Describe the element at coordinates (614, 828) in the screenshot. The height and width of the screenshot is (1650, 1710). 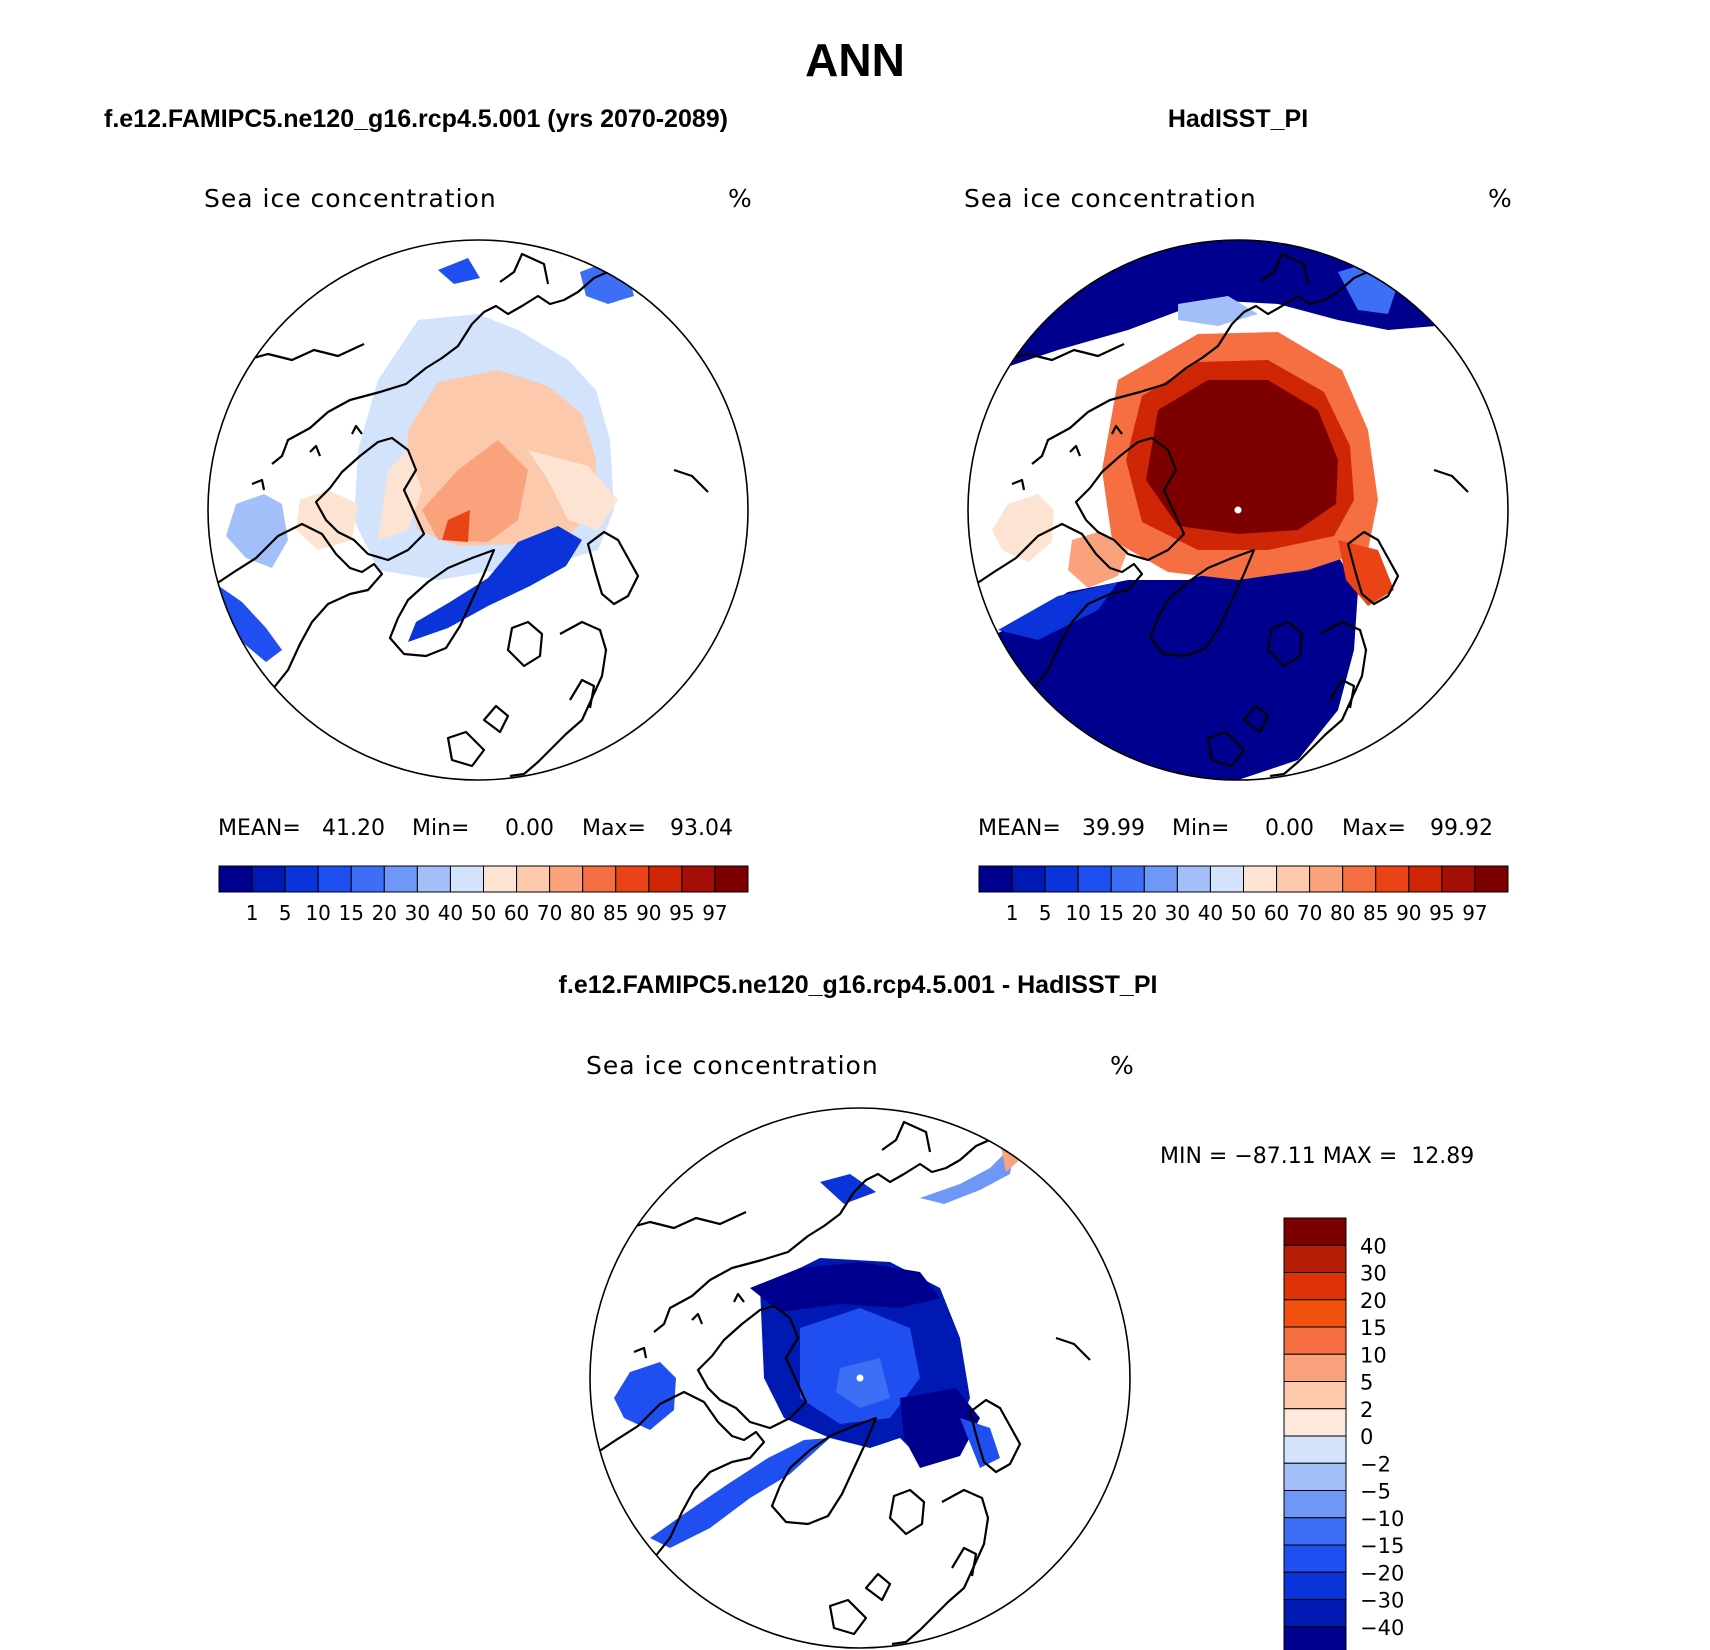
I see `model-max-label: Max=` at that location.